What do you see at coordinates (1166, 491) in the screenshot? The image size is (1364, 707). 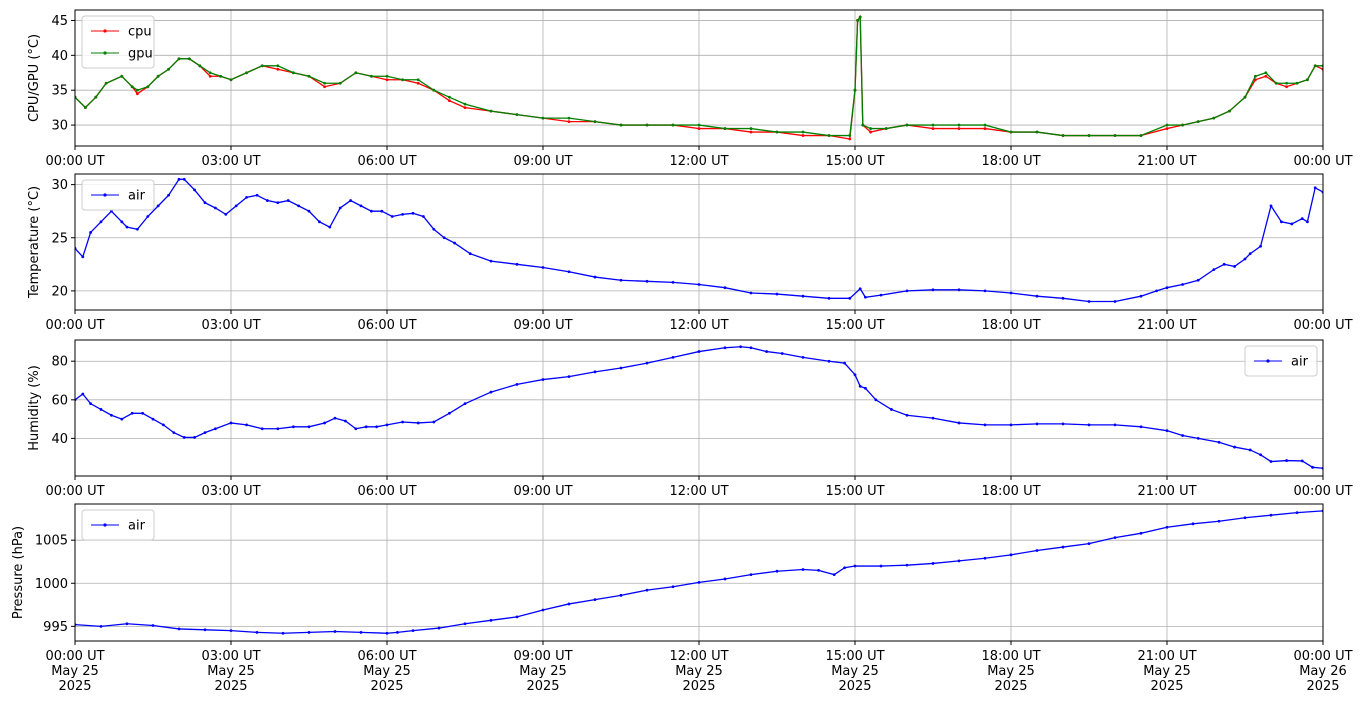 I see `x-tick-label: 21:00 UT` at bounding box center [1166, 491].